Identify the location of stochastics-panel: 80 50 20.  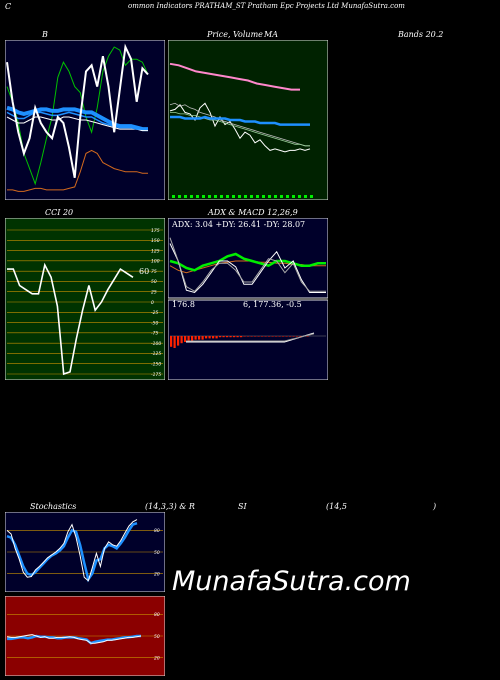
(85, 552).